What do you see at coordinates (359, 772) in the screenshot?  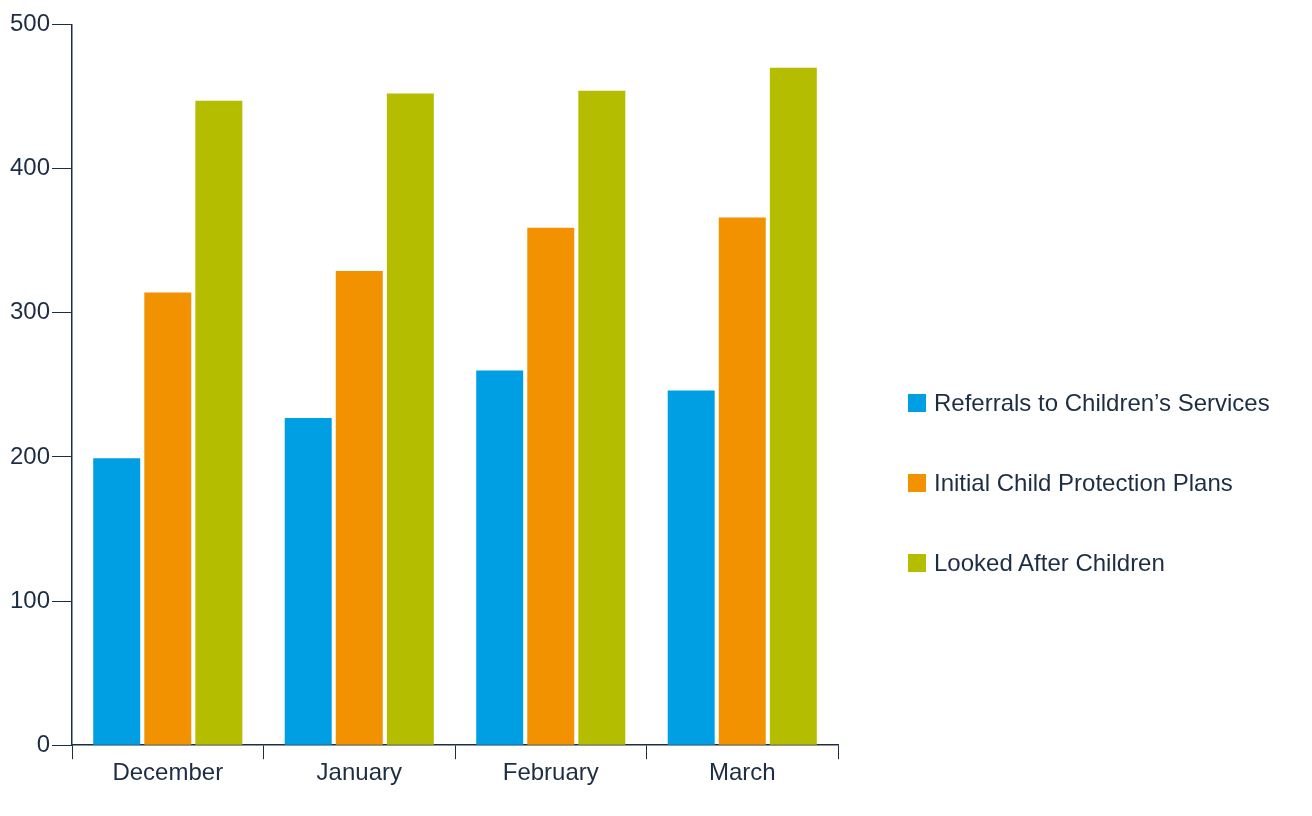 I see `x-tick-label: January` at bounding box center [359, 772].